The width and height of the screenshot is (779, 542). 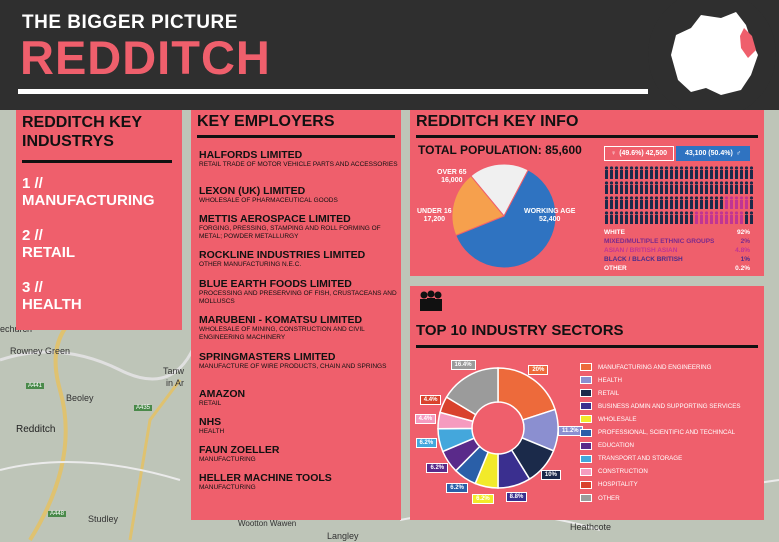 What do you see at coordinates (745, 259) in the screenshot?
I see `ethnicity-pct: 1%` at bounding box center [745, 259].